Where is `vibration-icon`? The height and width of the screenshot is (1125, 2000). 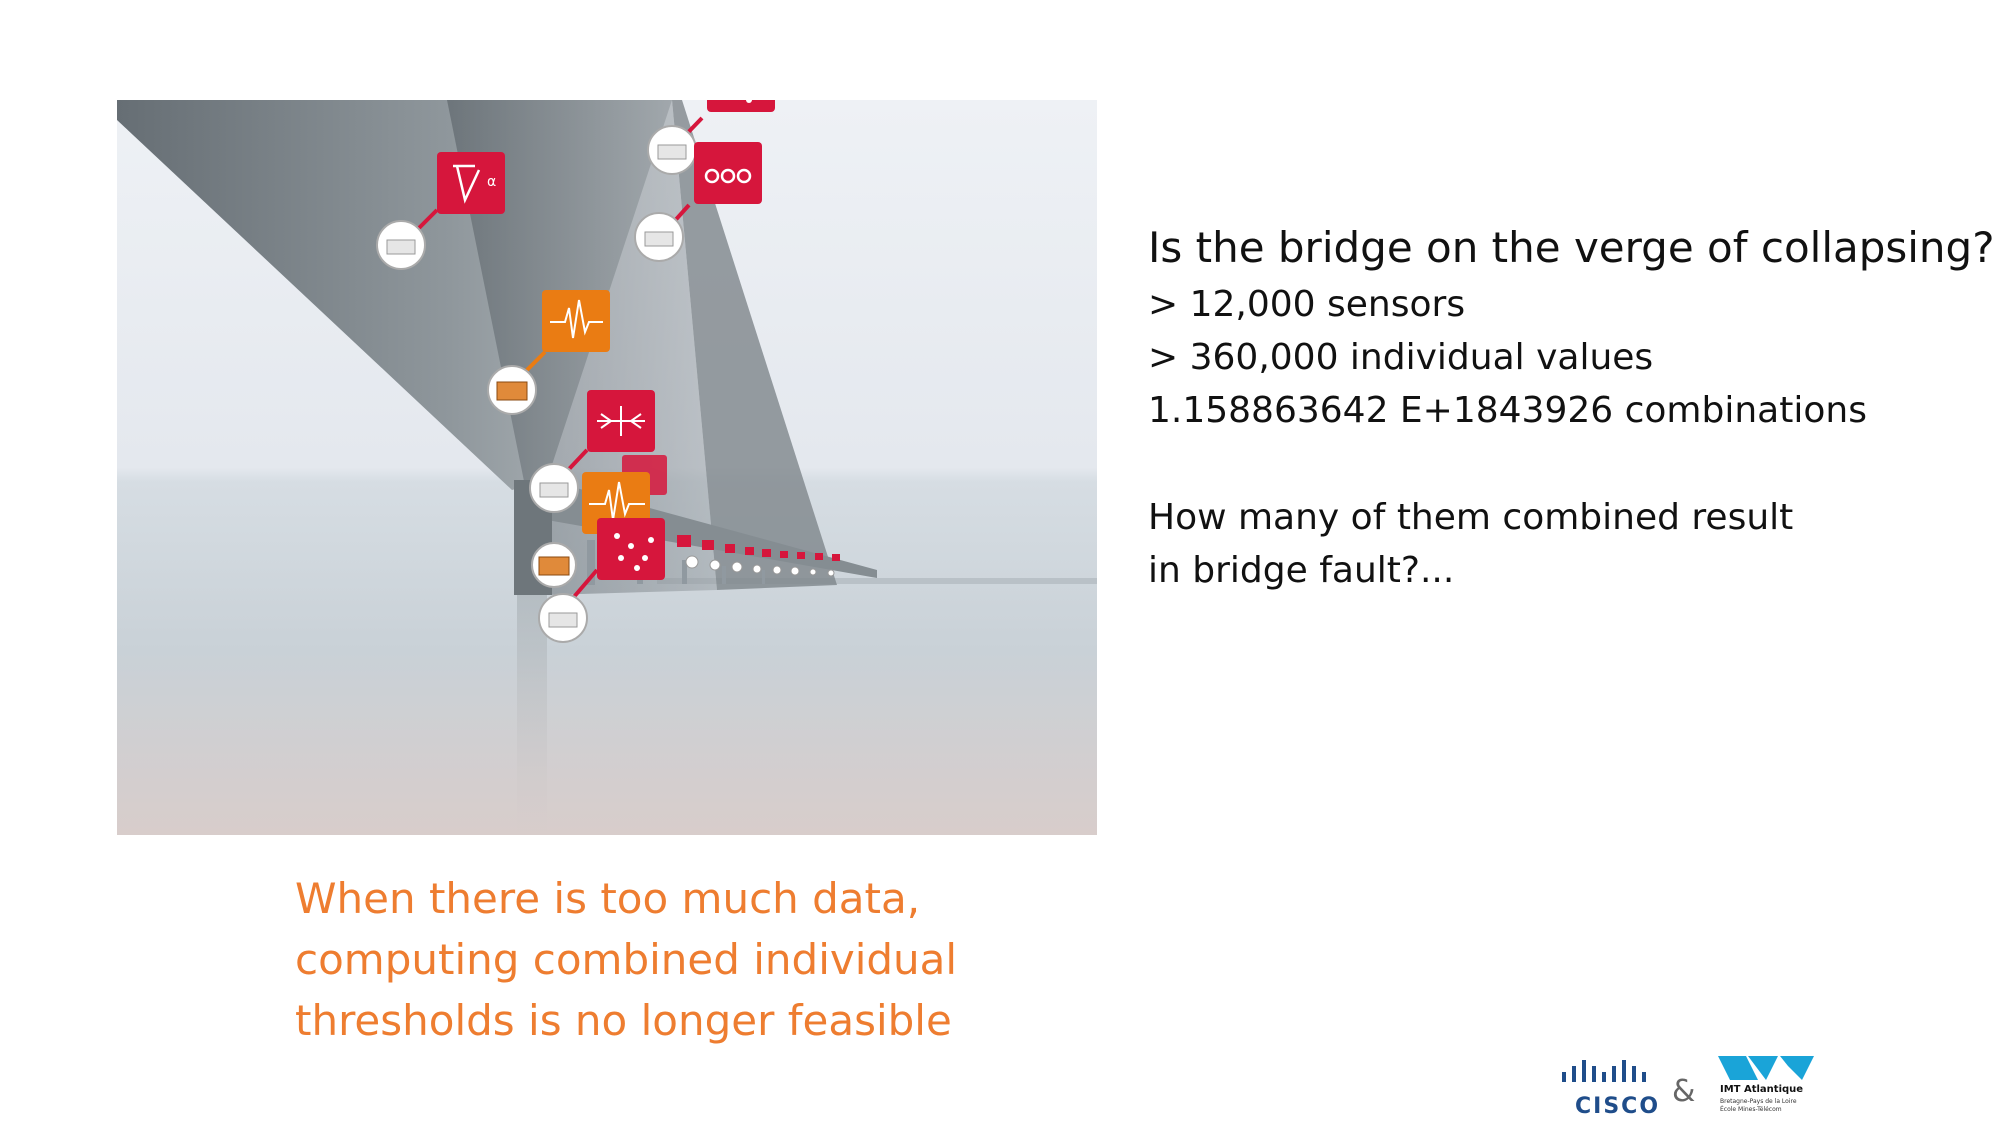
vibration-icon is located at coordinates (548, 352).